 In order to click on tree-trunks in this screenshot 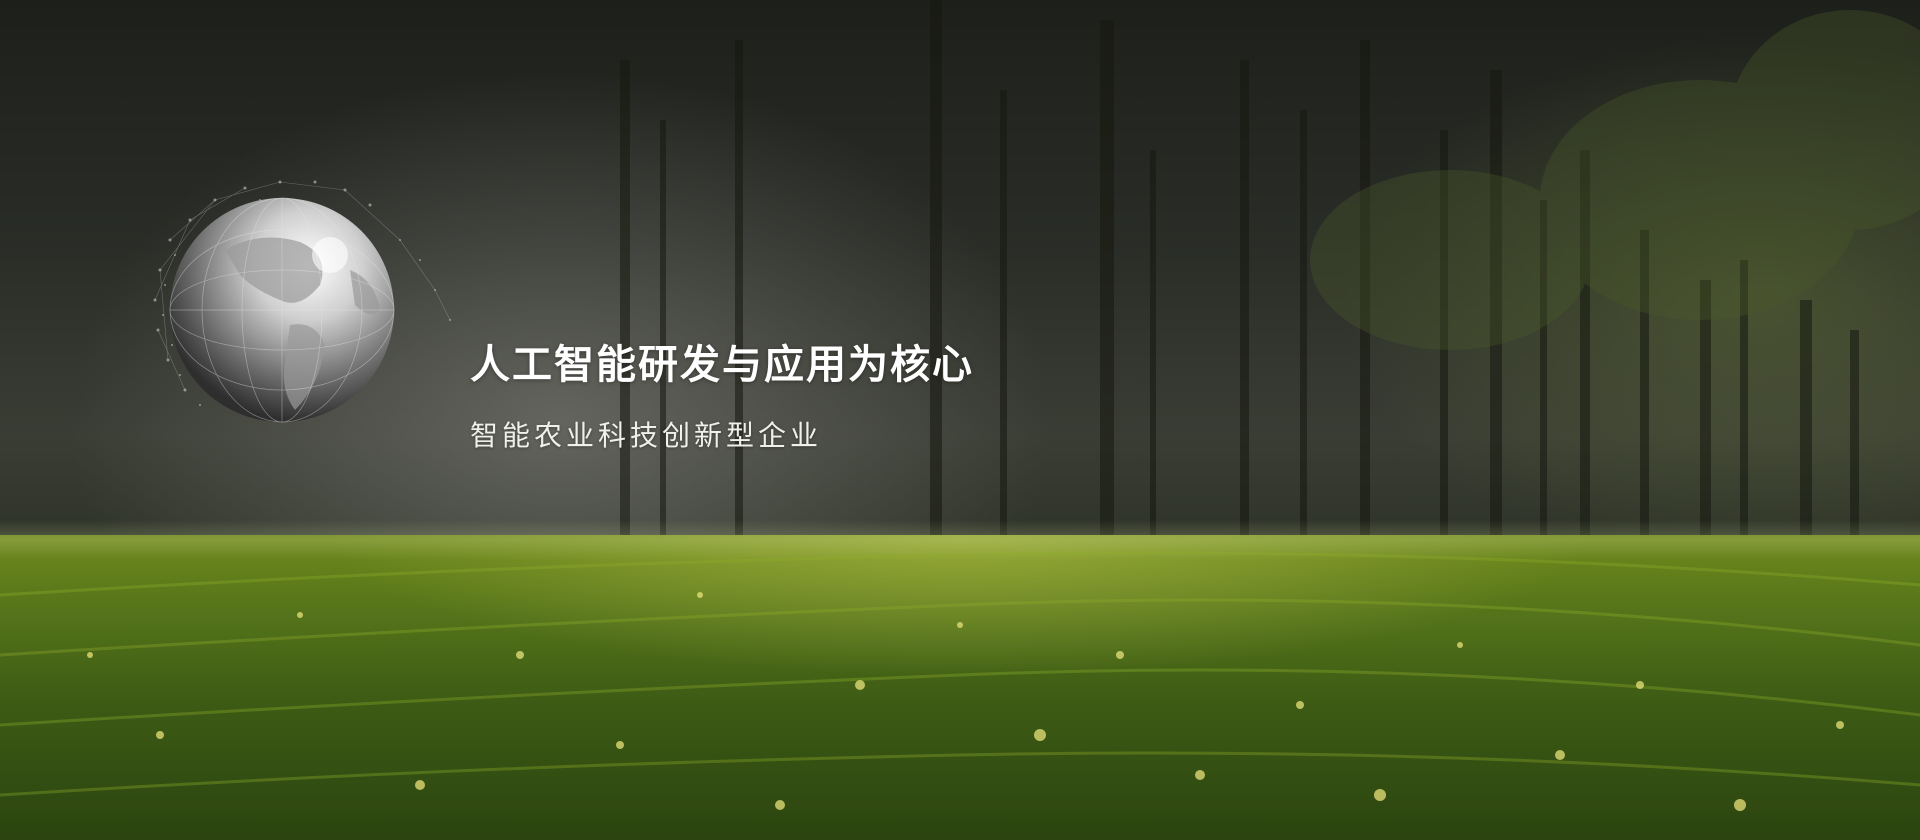, I will do `click(1615, 180)`.